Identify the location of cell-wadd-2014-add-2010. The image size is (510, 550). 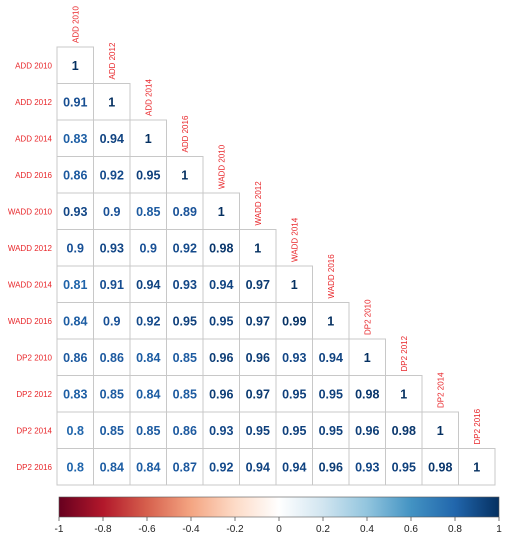
(75, 284).